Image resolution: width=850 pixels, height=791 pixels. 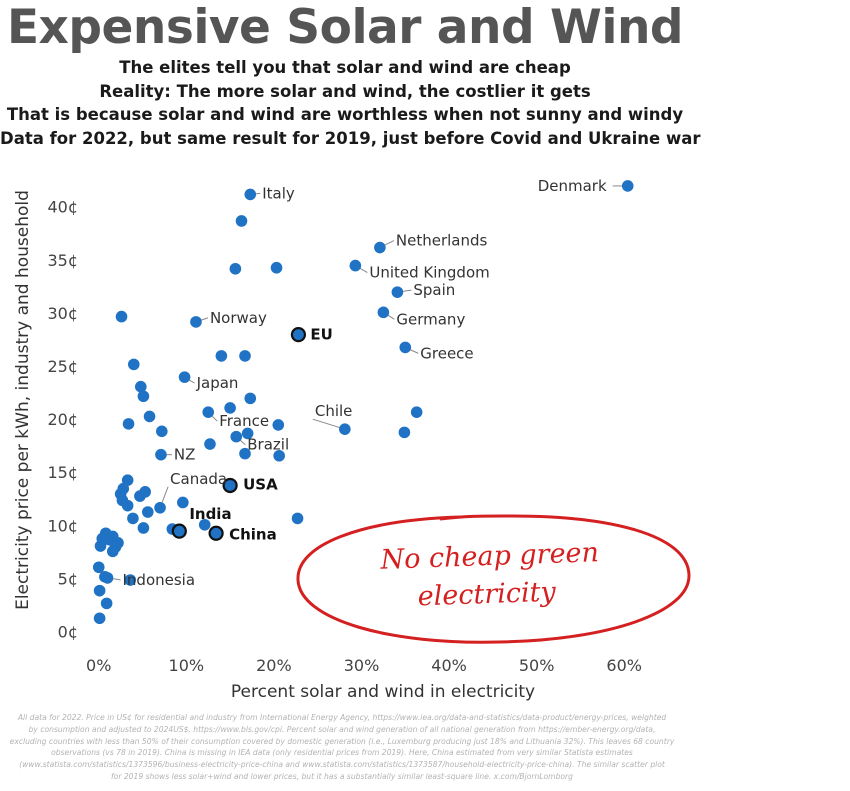 I want to click on point-label-spain: Spain, so click(x=434, y=290).